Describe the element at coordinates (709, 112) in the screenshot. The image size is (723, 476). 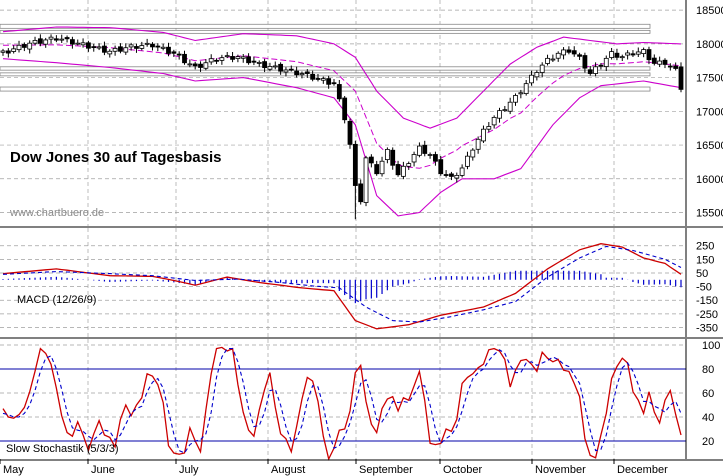
I see `price-tick-label: 17000` at that location.